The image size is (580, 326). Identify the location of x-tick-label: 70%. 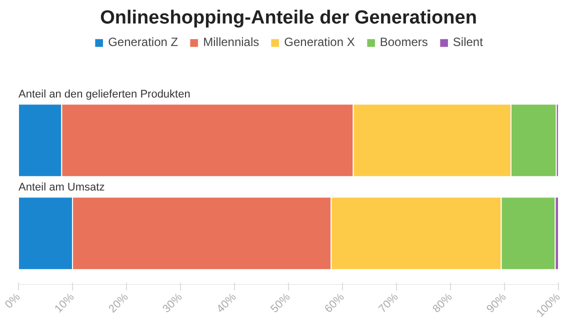
(388, 303).